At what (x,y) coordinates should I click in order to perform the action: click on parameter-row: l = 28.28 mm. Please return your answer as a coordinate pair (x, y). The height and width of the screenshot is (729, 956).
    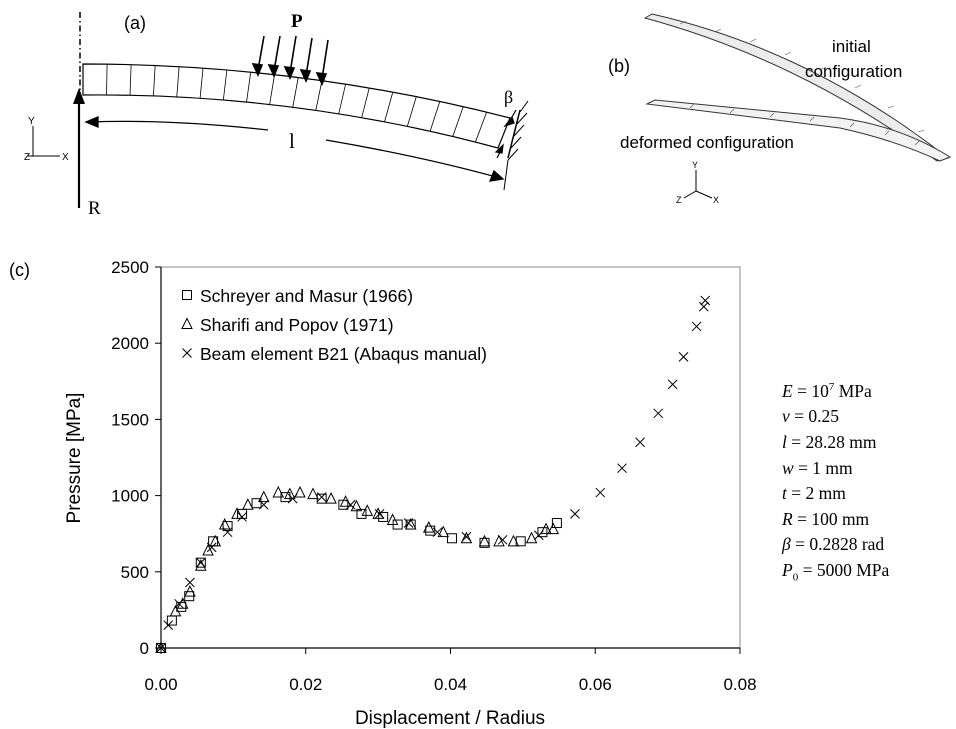
    Looking at the image, I should click on (829, 442).